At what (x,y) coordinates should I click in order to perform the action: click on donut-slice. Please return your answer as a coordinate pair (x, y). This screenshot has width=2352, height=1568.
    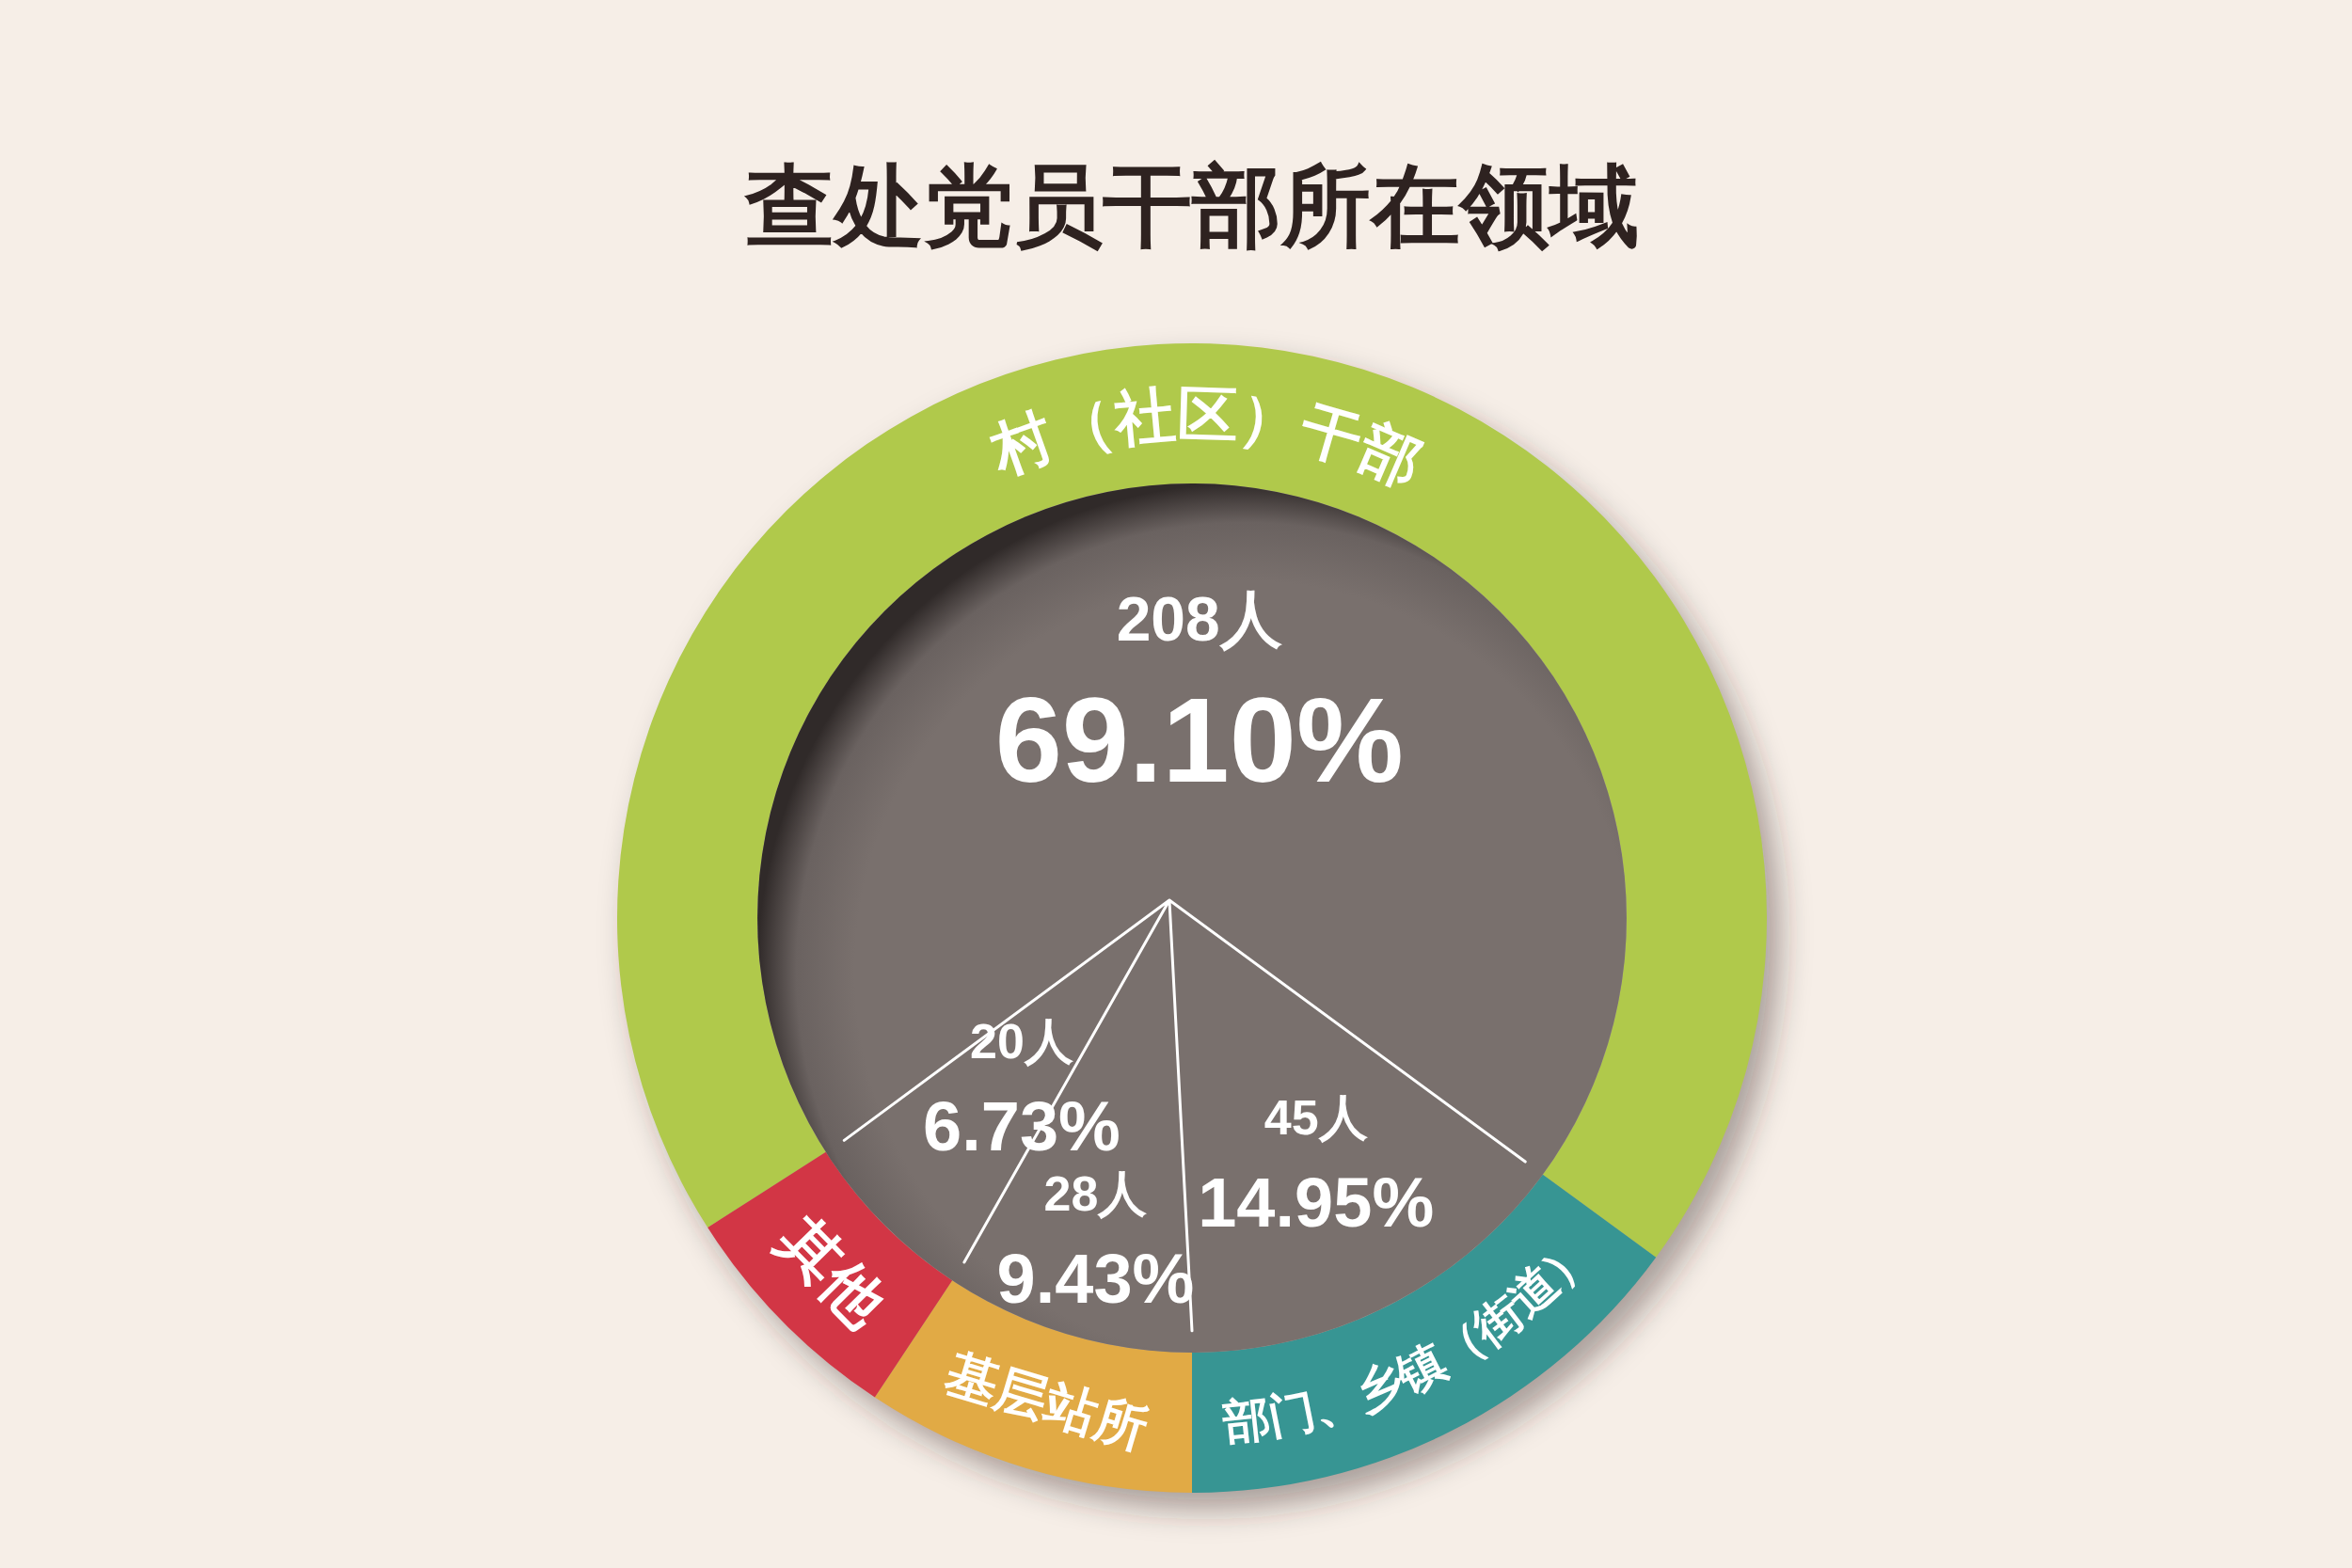
    Looking at the image, I should click on (1424, 1333).